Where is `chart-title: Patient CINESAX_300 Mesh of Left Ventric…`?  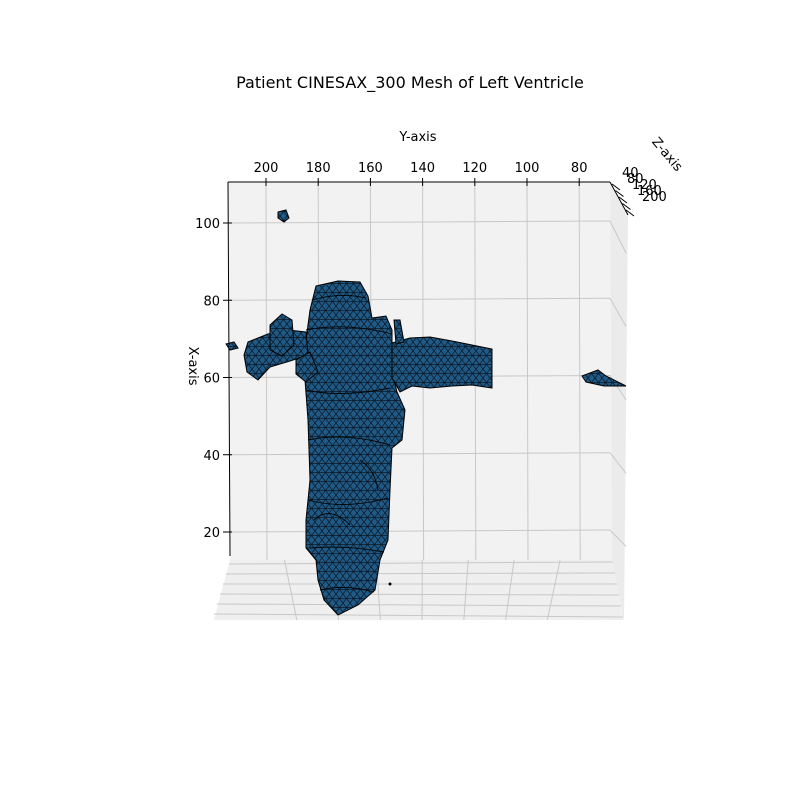 chart-title: Patient CINESAX_300 Mesh of Left Ventric… is located at coordinates (410, 83).